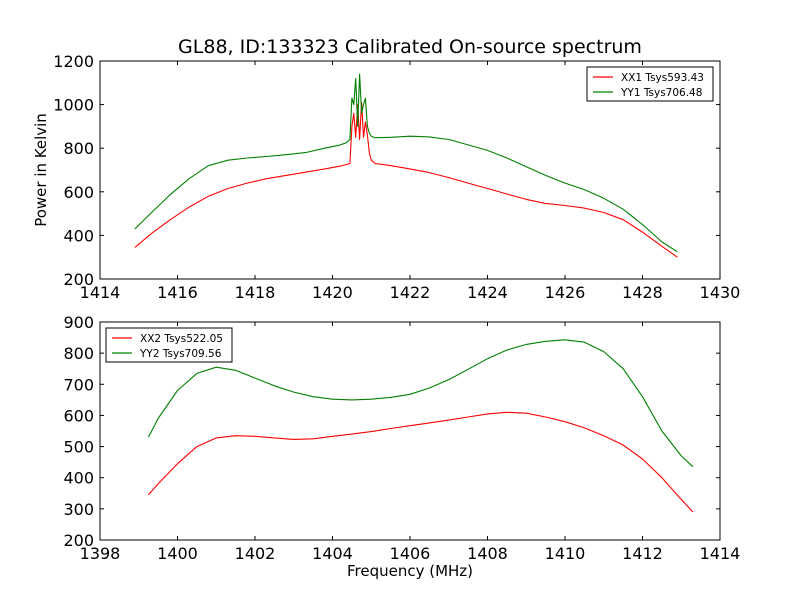 This screenshot has width=800, height=600. I want to click on top-y-tick-label: 1200, so click(73, 61).